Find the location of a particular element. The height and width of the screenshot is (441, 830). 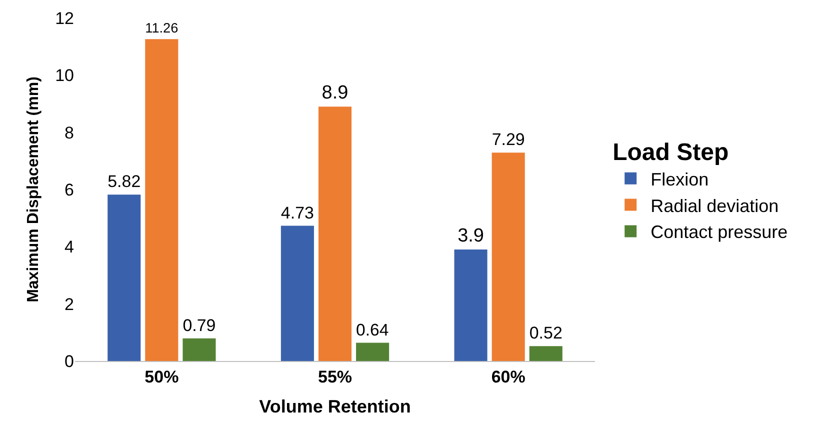

y-tick-label: 6 is located at coordinates (69, 190).